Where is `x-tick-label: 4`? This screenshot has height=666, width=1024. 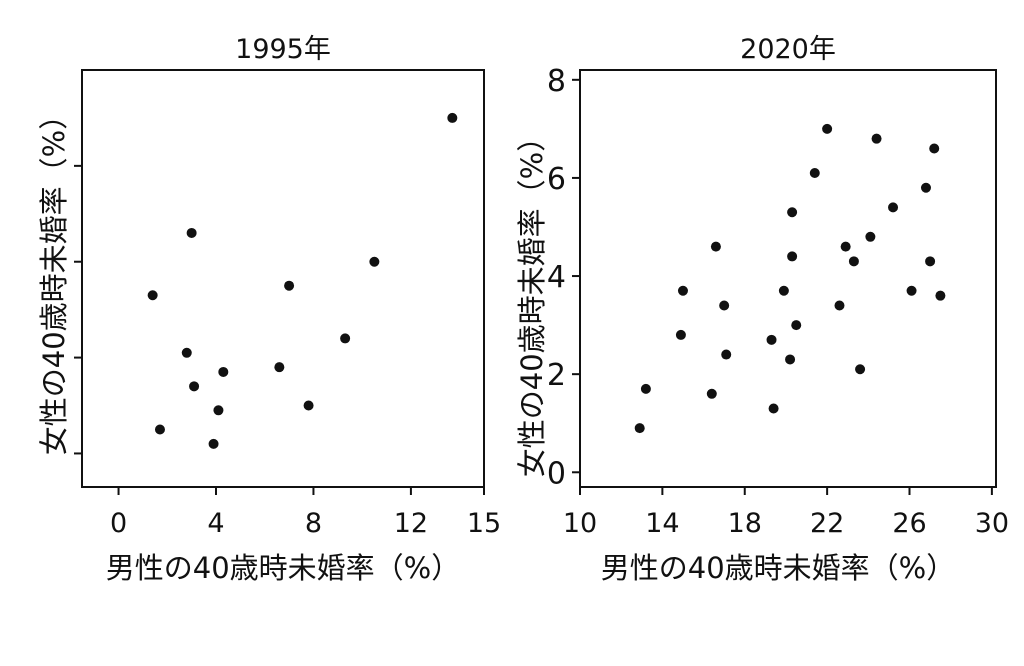 x-tick-label: 4 is located at coordinates (215, 523).